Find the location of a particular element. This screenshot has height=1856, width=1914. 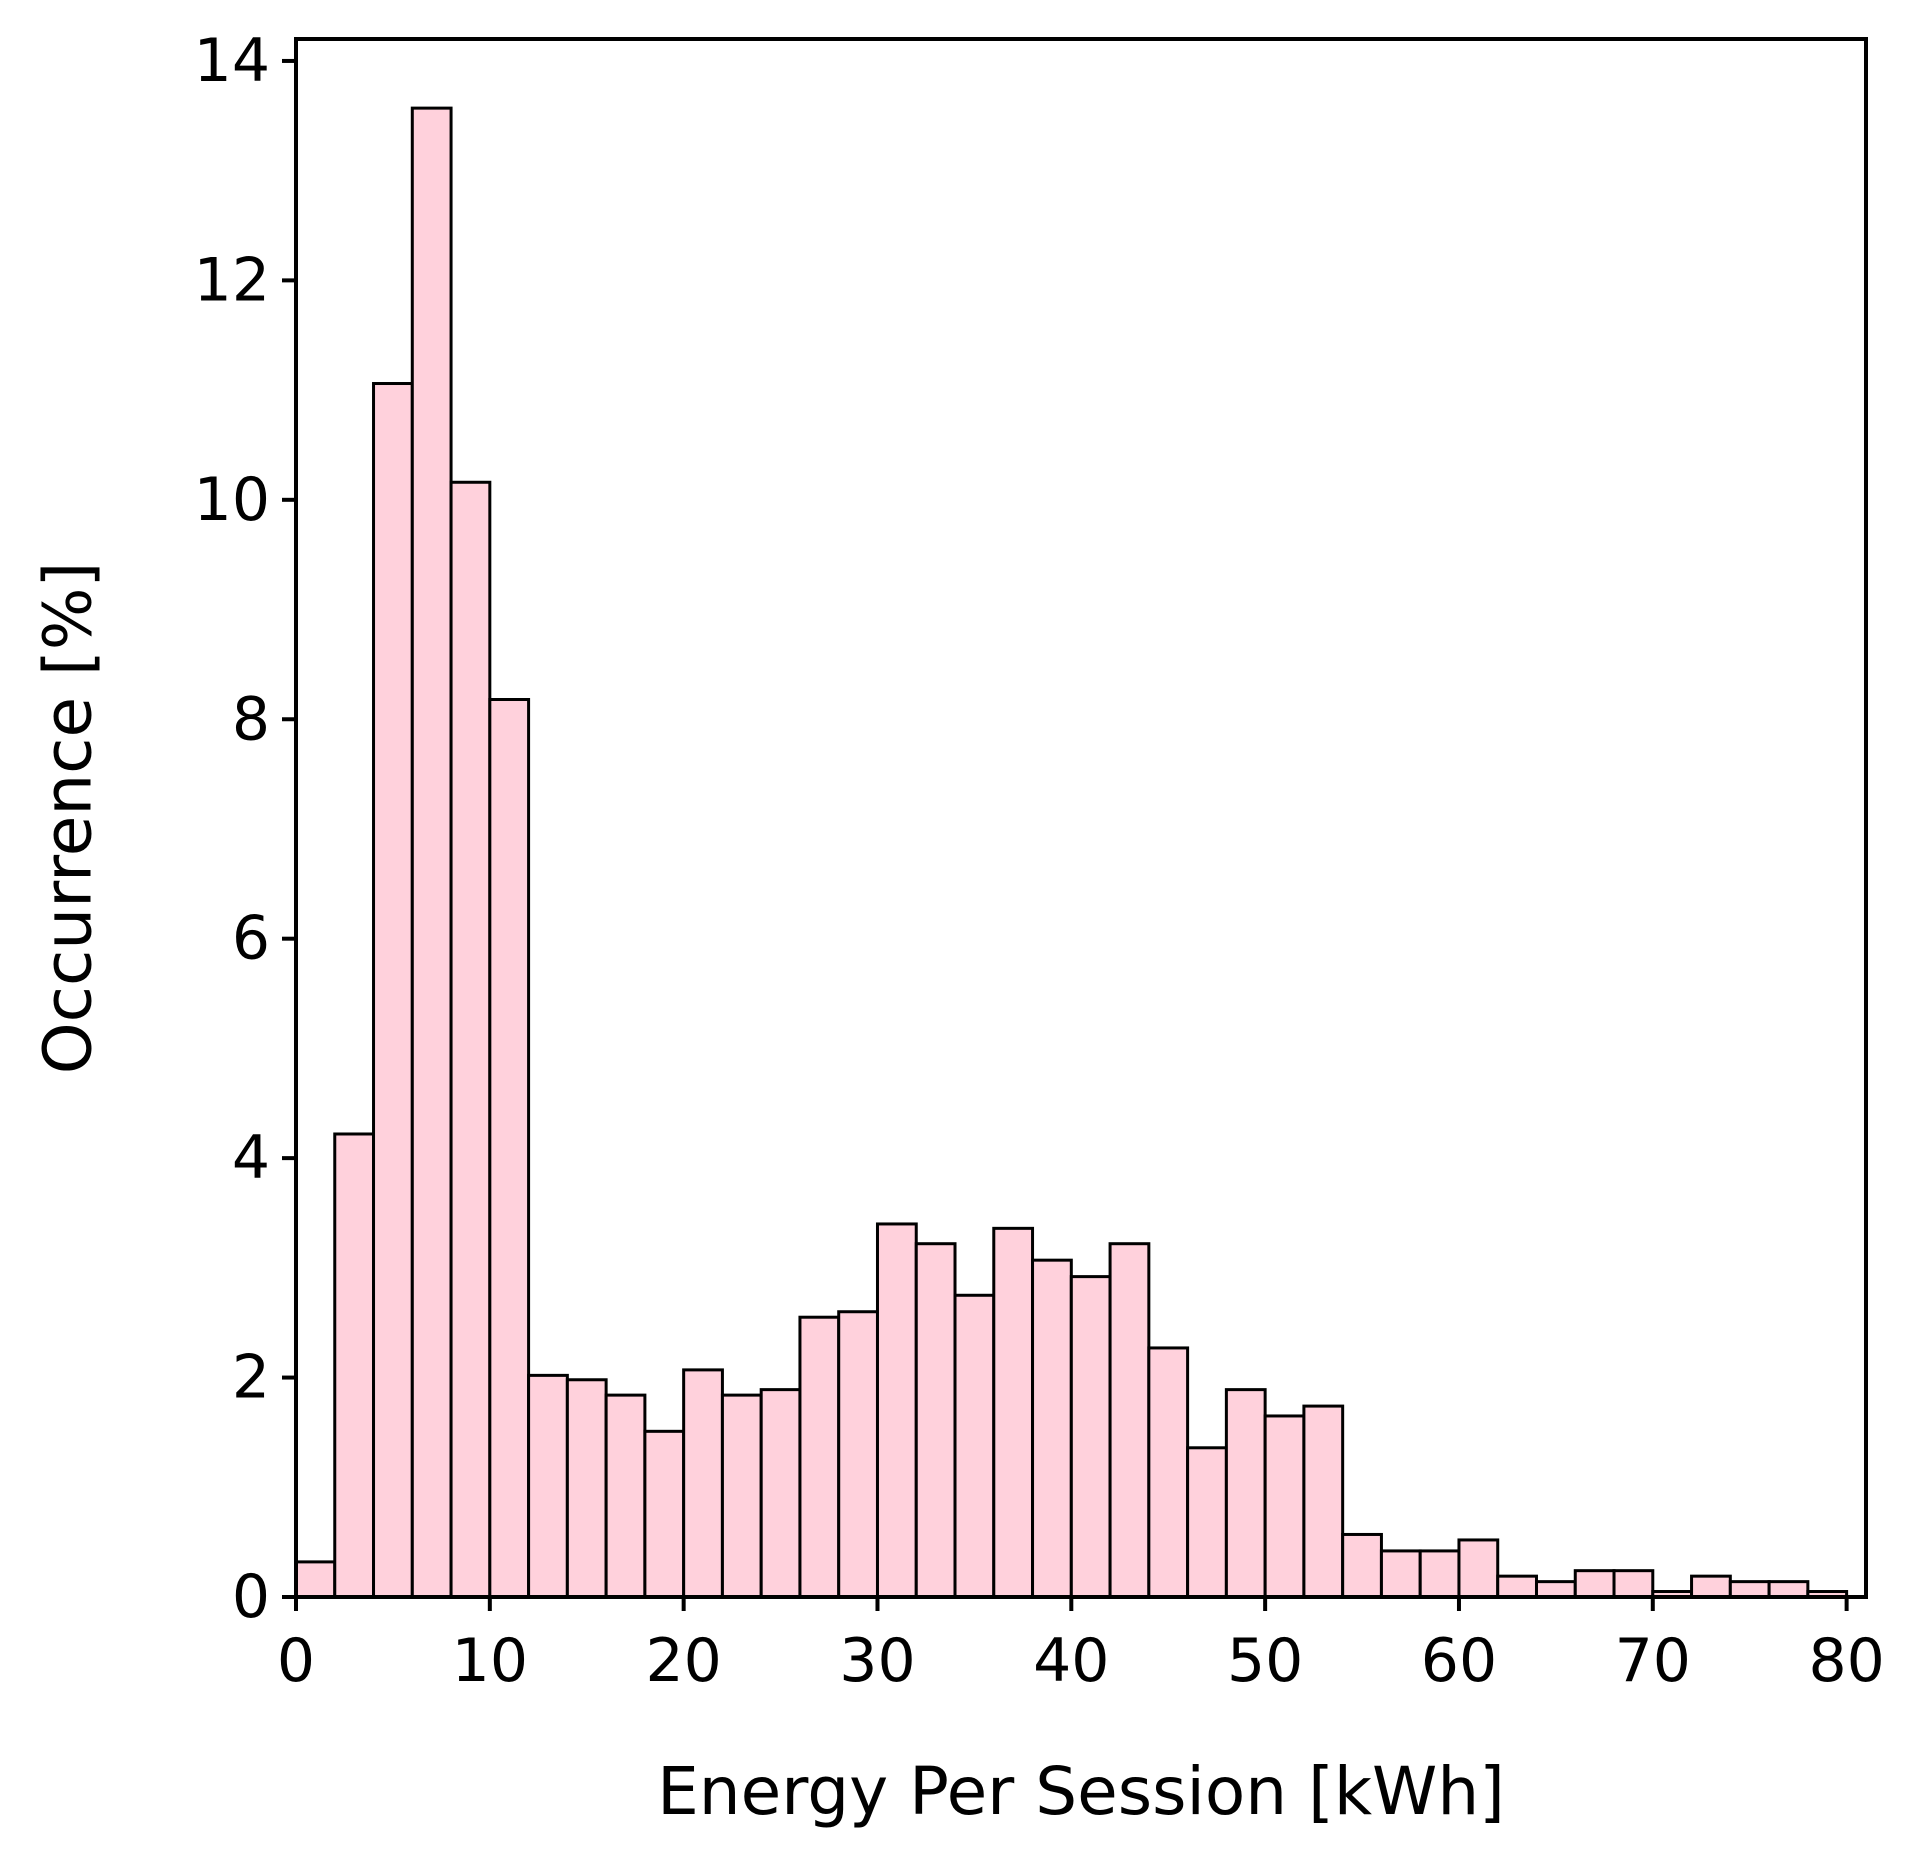

y-tick-label: 14 is located at coordinates (232, 61).